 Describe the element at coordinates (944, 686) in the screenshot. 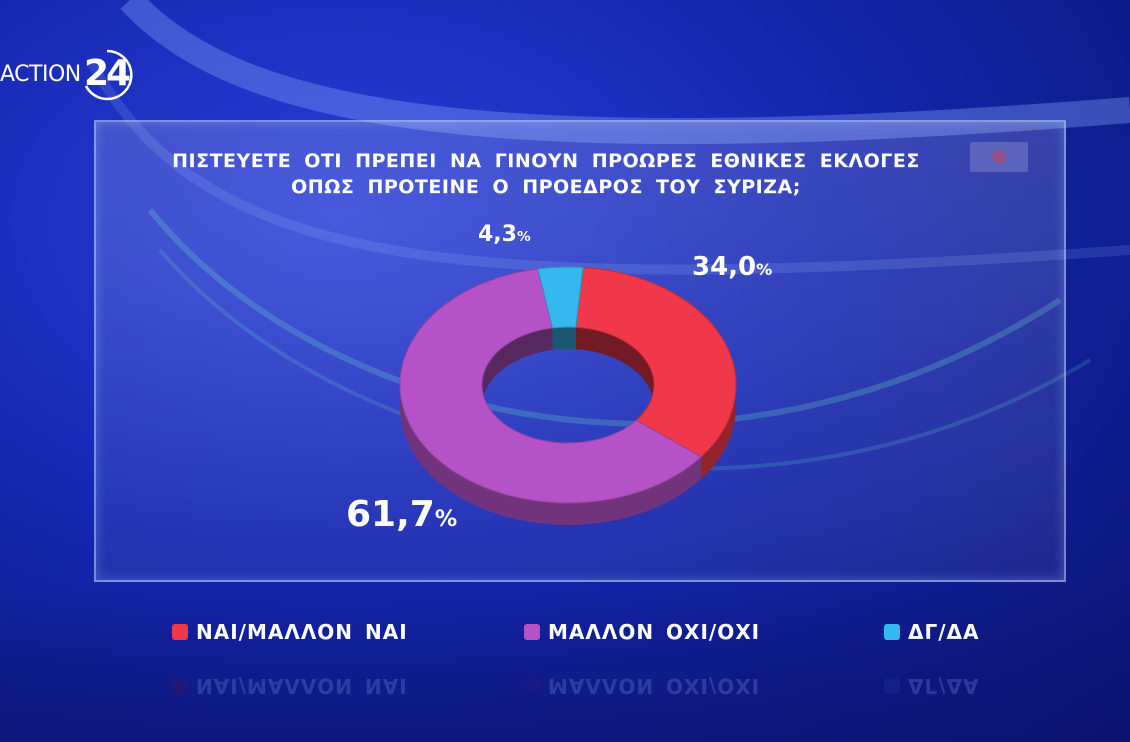

I see `reflection-label: ΔΓ/ΔΑ` at that location.